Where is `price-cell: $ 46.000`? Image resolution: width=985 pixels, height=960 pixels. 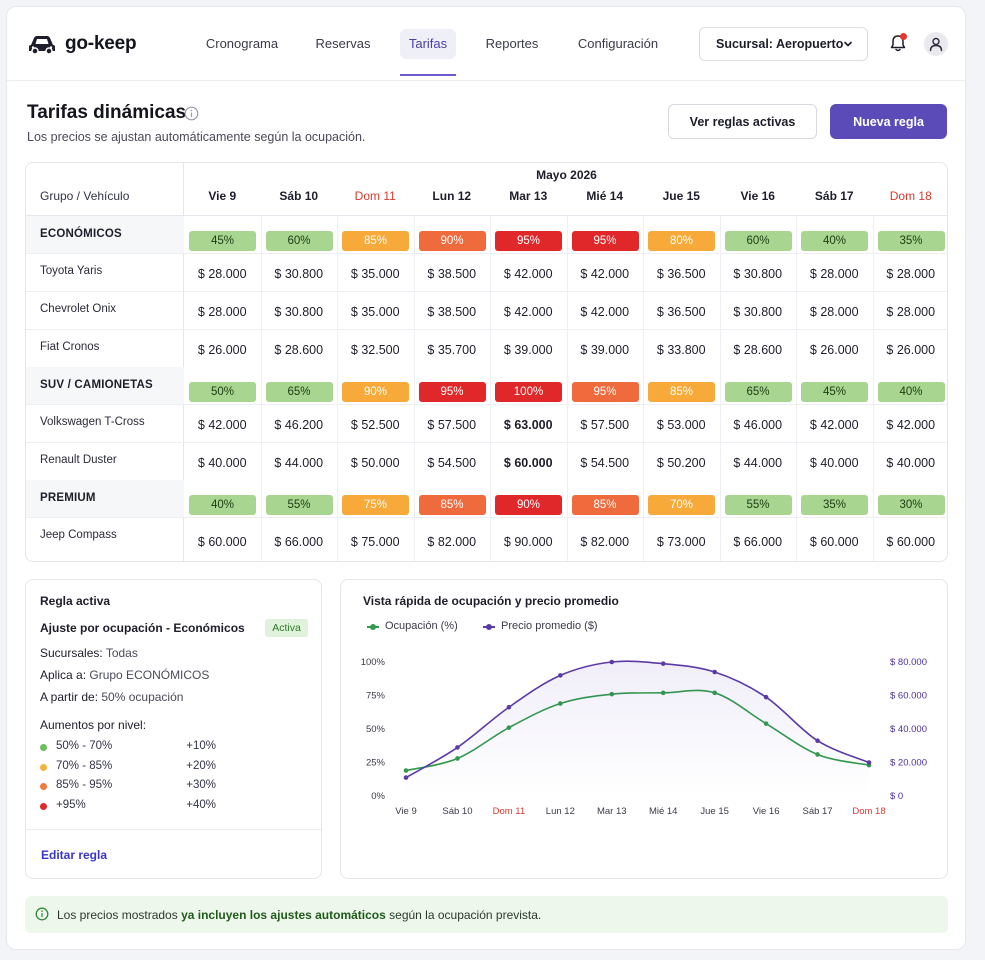 price-cell: $ 46.000 is located at coordinates (758, 425).